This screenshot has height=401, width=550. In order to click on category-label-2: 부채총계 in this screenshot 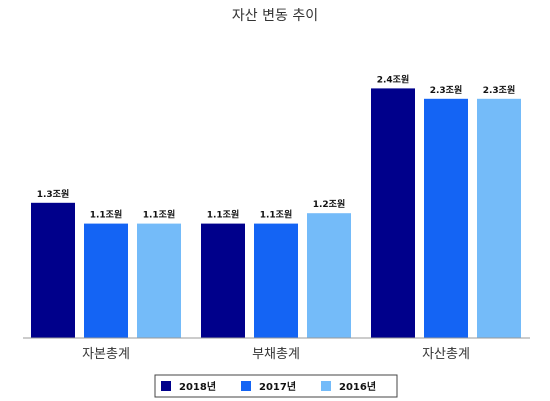, I will do `click(276, 354)`.